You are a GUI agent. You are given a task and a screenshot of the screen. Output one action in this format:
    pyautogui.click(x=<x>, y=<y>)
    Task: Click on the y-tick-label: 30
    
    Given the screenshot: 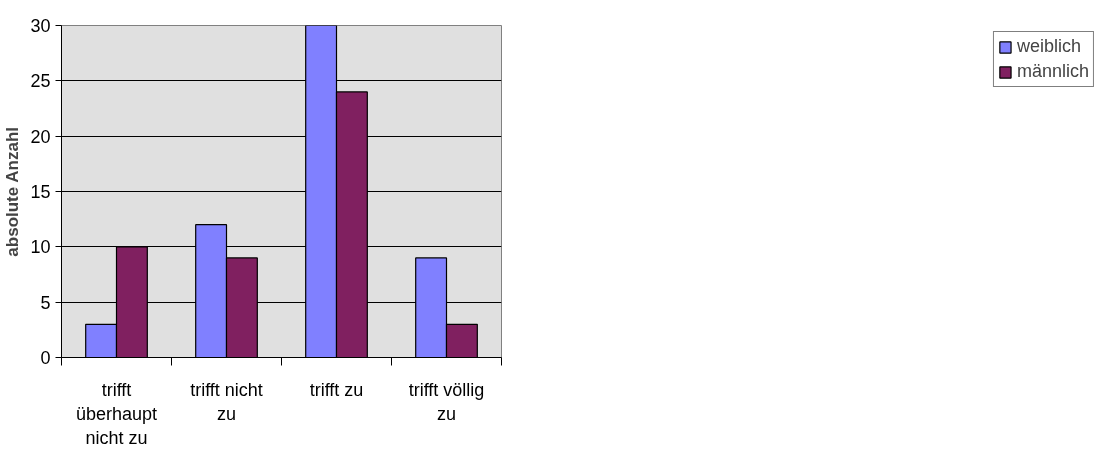 What is the action you would take?
    pyautogui.click(x=40, y=26)
    